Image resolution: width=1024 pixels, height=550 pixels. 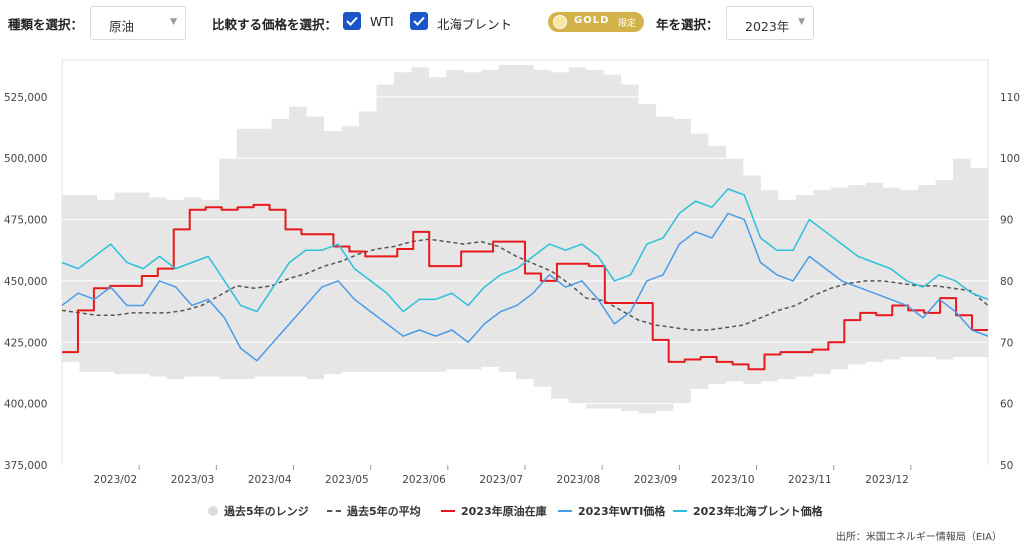 What do you see at coordinates (374, 511) in the screenshot?
I see `legend-average: 過去5年の平均` at bounding box center [374, 511].